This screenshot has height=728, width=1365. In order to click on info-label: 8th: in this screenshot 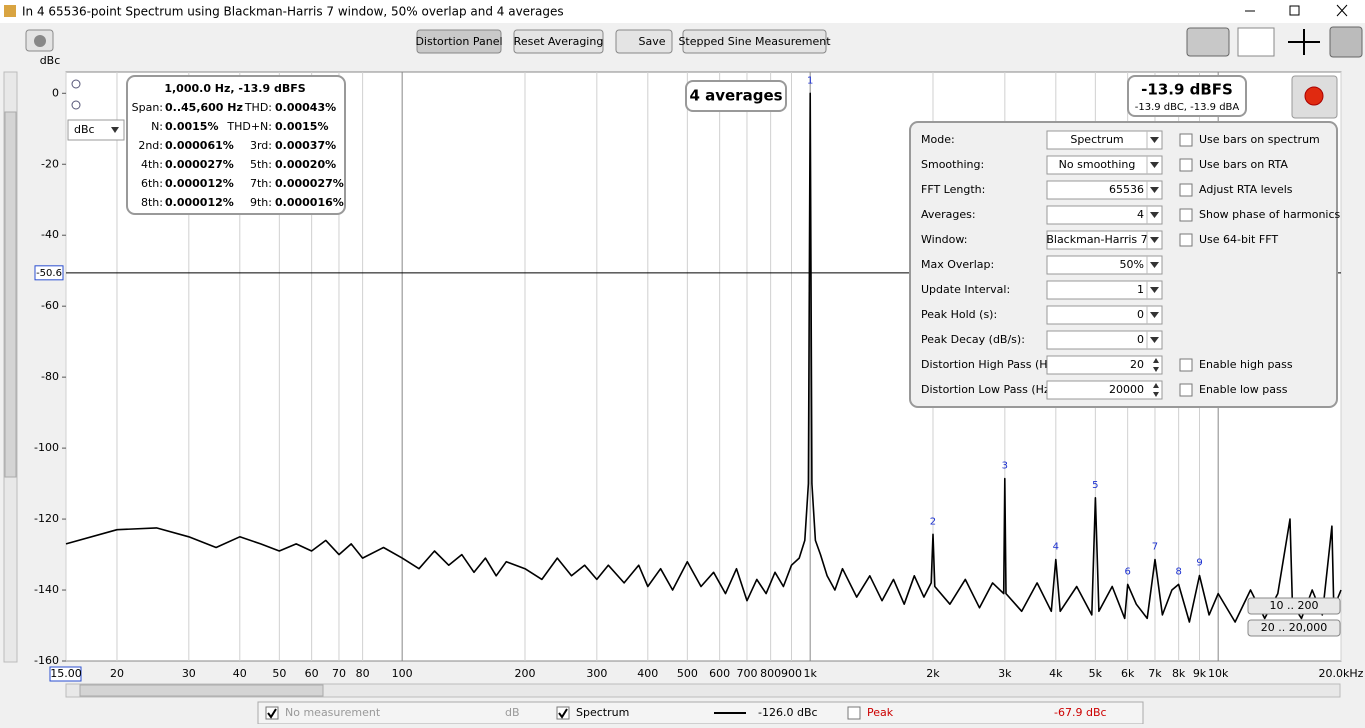, I will do `click(152, 202)`.